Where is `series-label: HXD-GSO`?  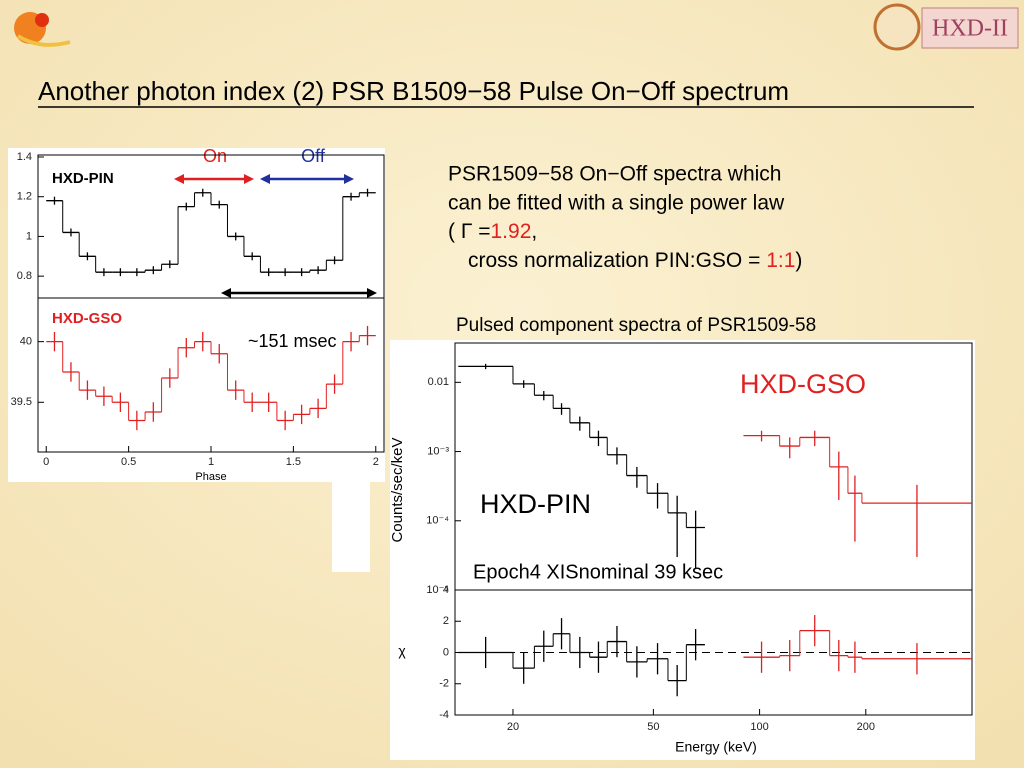
series-label: HXD-GSO is located at coordinates (803, 384).